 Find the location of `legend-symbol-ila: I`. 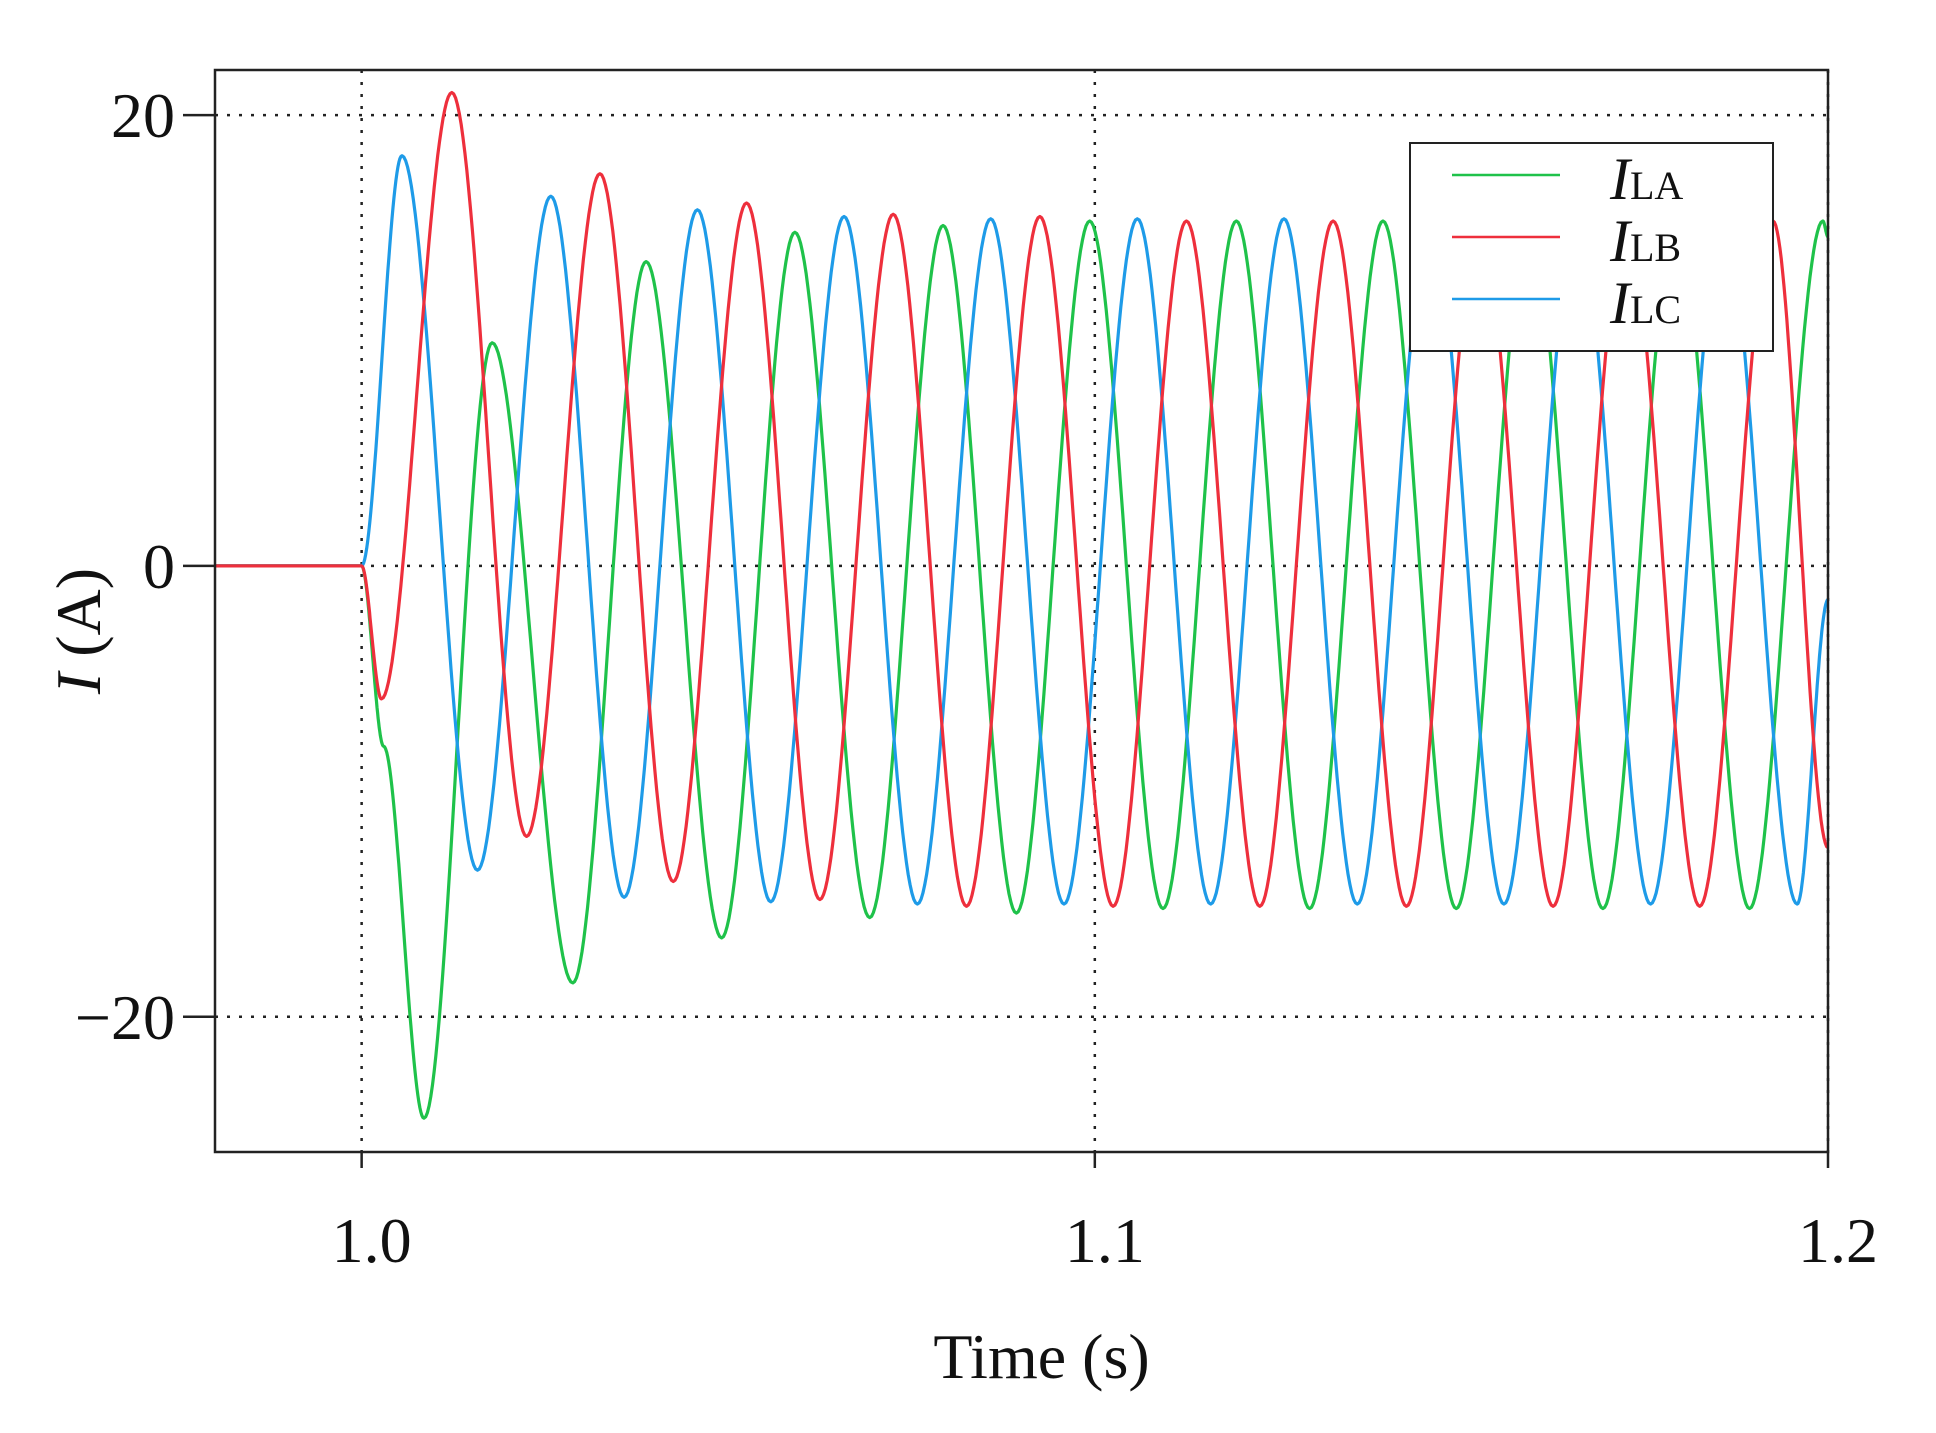

legend-symbol-ila: I is located at coordinates (1621, 179).